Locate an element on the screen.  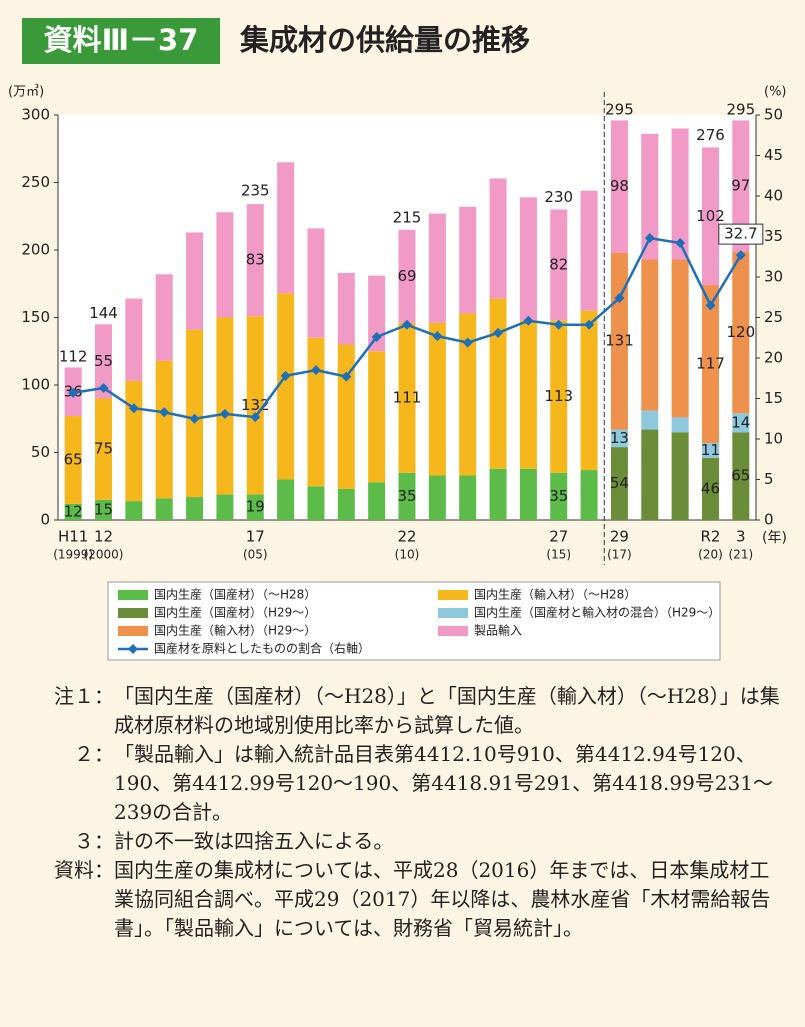
y-unit: (万㎥) is located at coordinates (26, 92).